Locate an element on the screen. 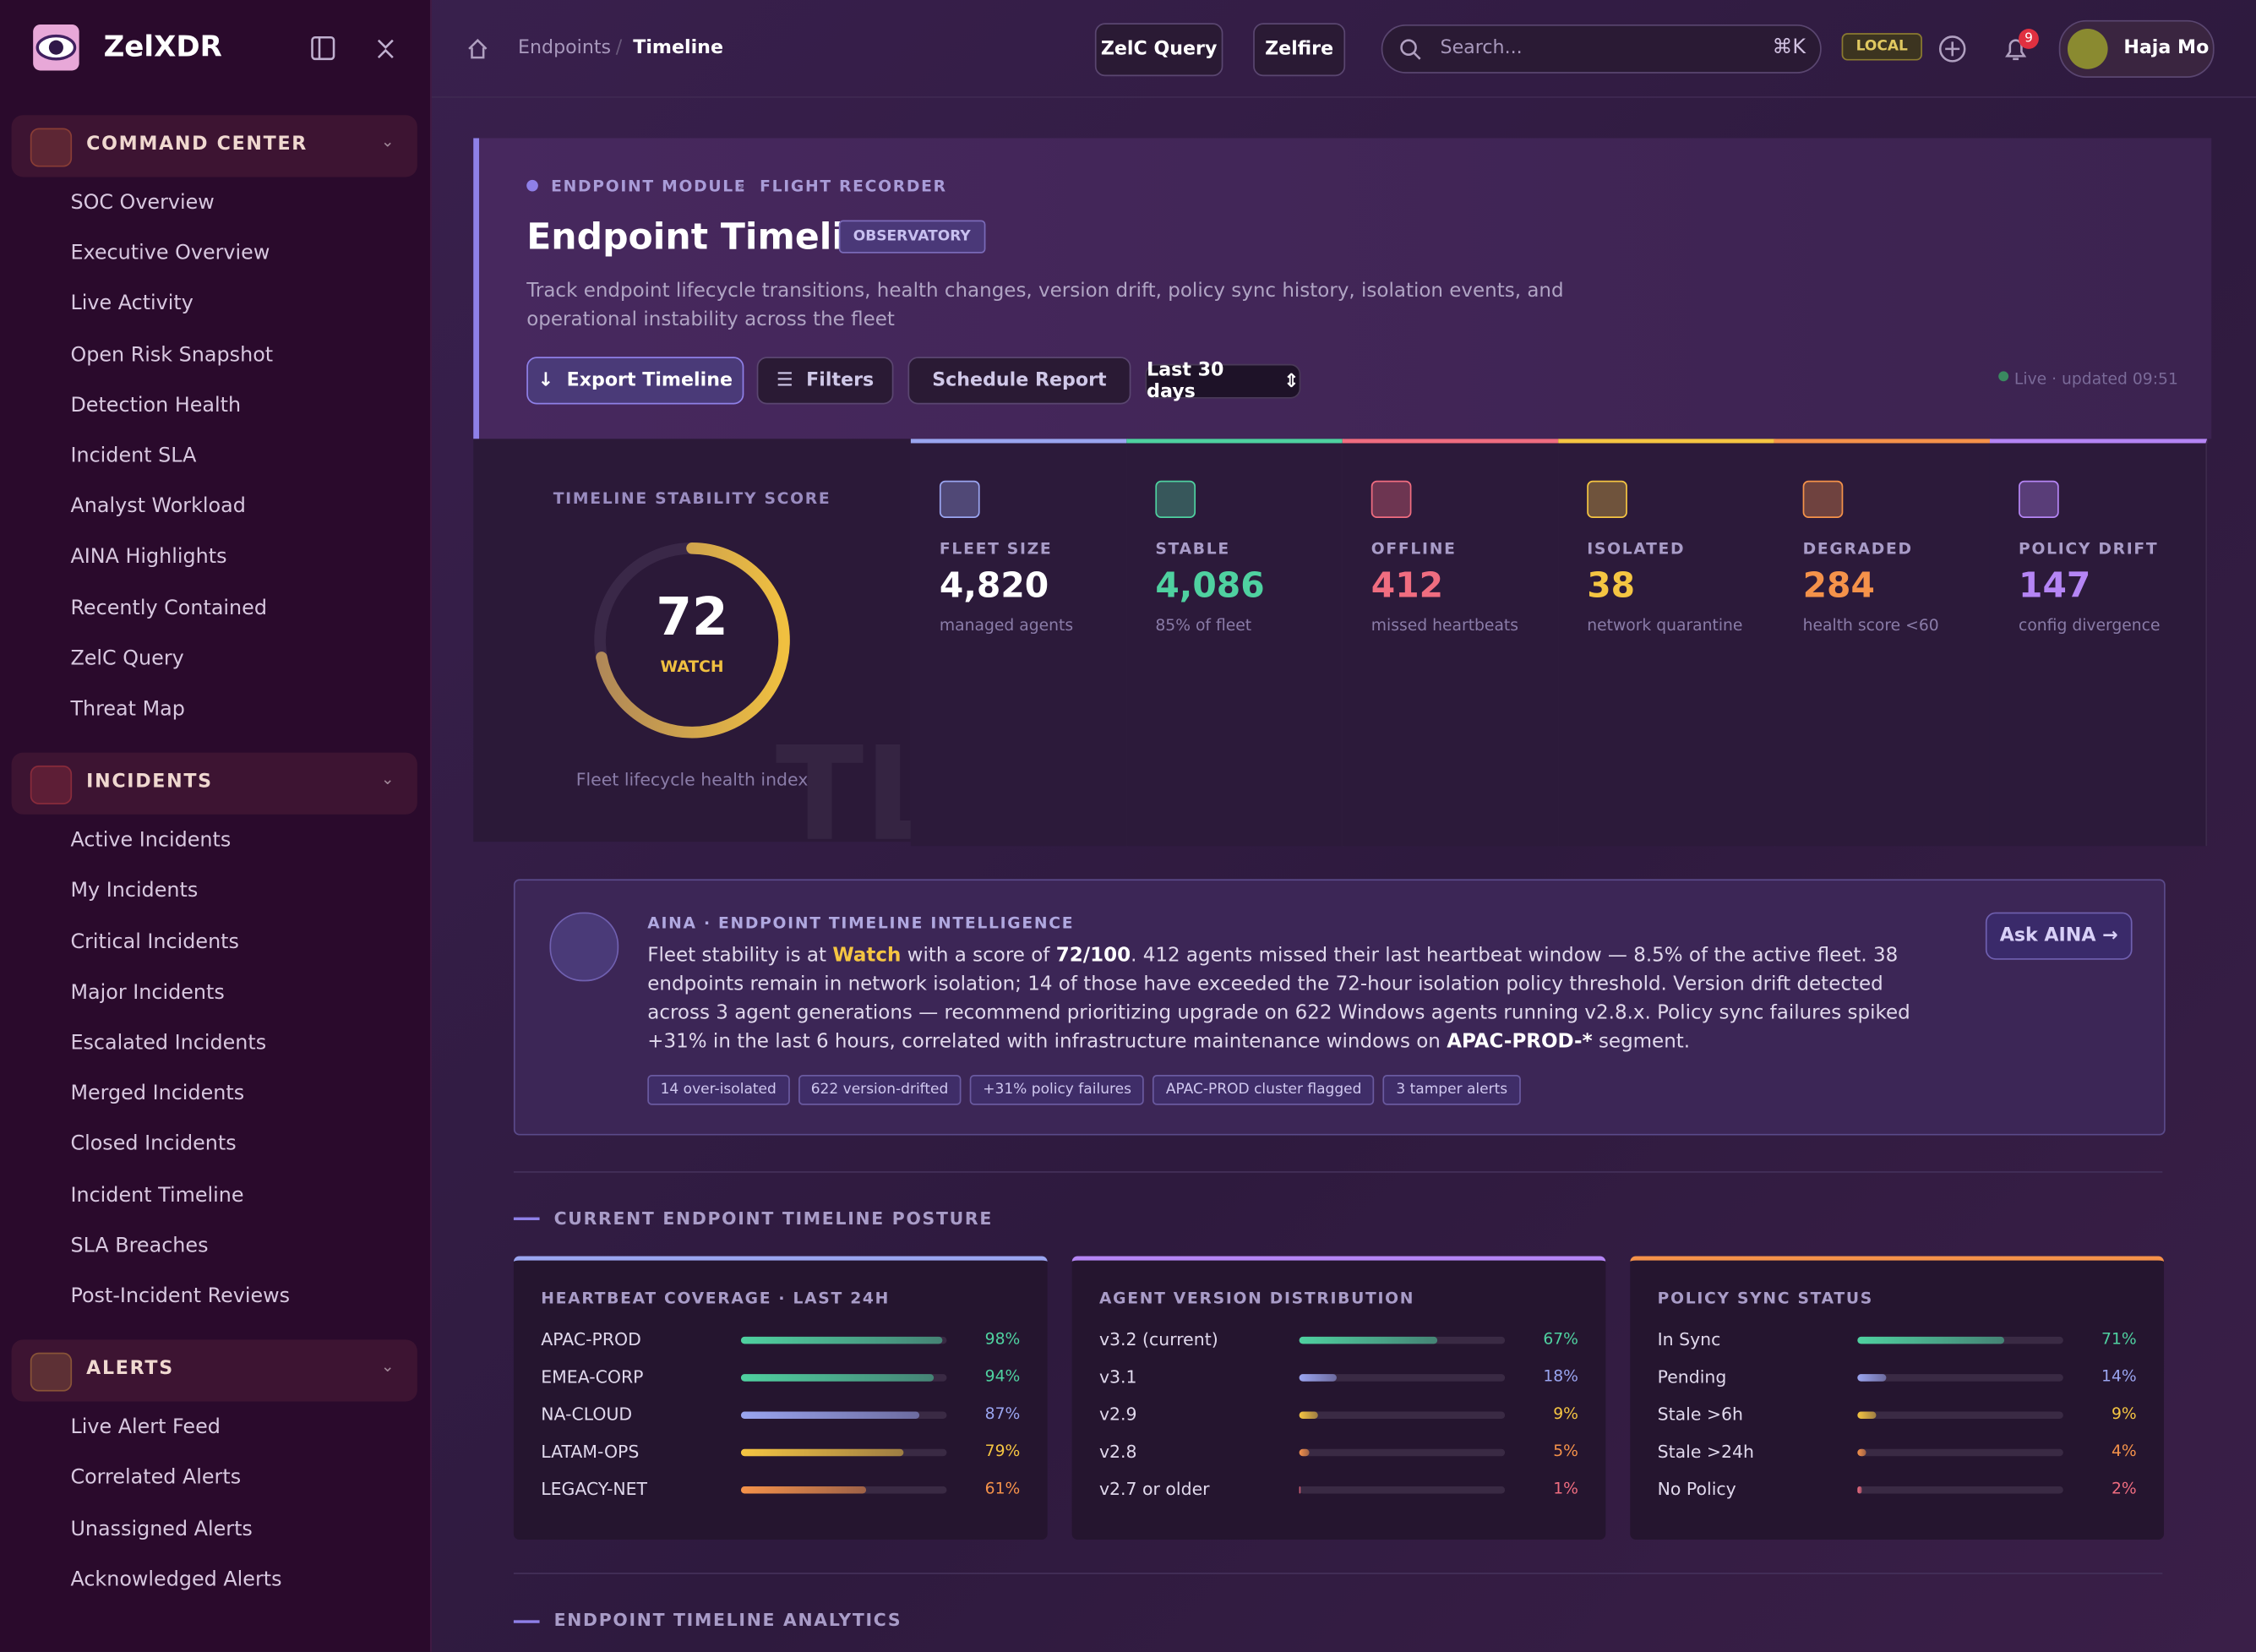 This screenshot has height=1652, width=2256. nav-item: Merged Incidents is located at coordinates (157, 1094).